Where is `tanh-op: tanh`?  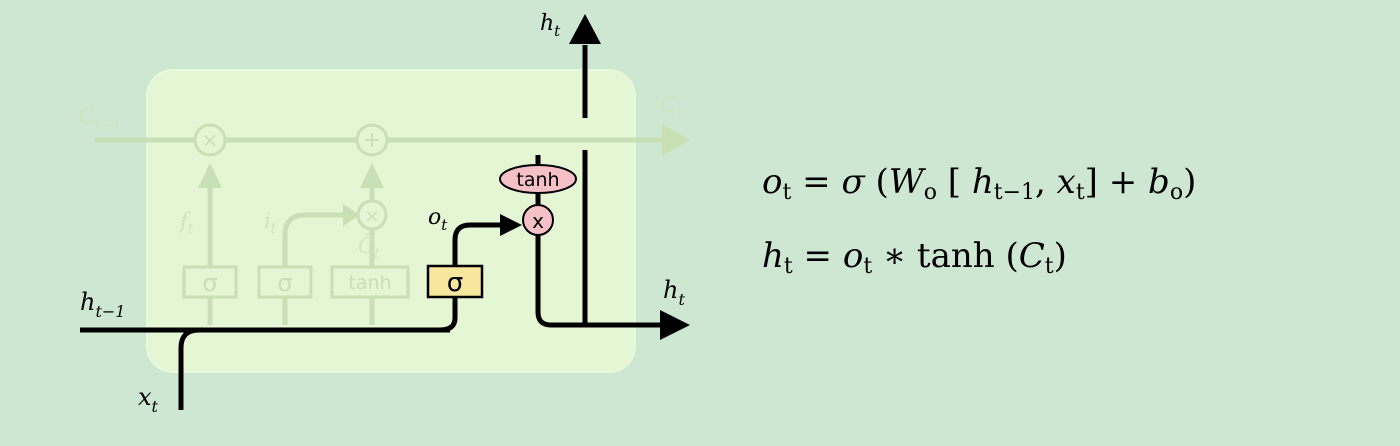
tanh-op: tanh is located at coordinates (538, 179).